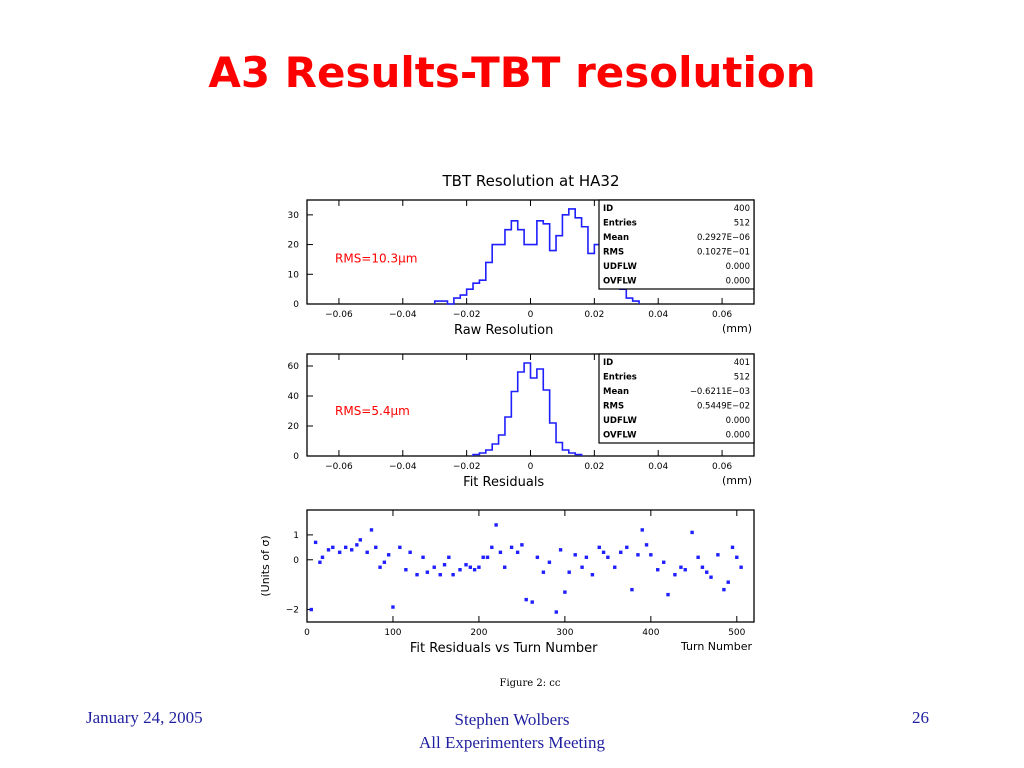 This screenshot has width=1024, height=768. Describe the element at coordinates (723, 238) in the screenshot. I see `stats-value: 0.2927E−06` at that location.